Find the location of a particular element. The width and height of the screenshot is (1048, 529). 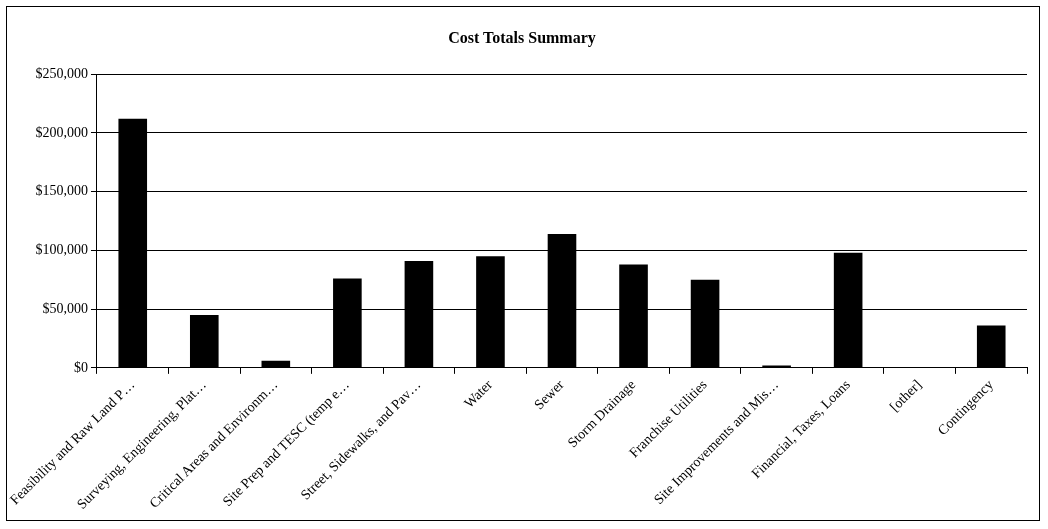

y-tick-label: $250,000 is located at coordinates (61, 73).